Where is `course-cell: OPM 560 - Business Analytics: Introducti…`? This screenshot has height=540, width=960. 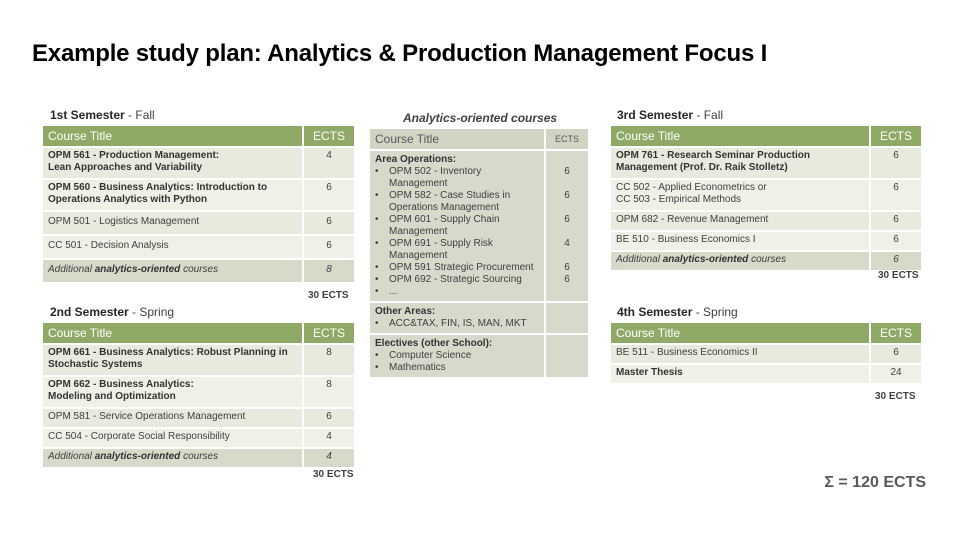 course-cell: OPM 560 - Business Analytics: Introducti… is located at coordinates (172, 195).